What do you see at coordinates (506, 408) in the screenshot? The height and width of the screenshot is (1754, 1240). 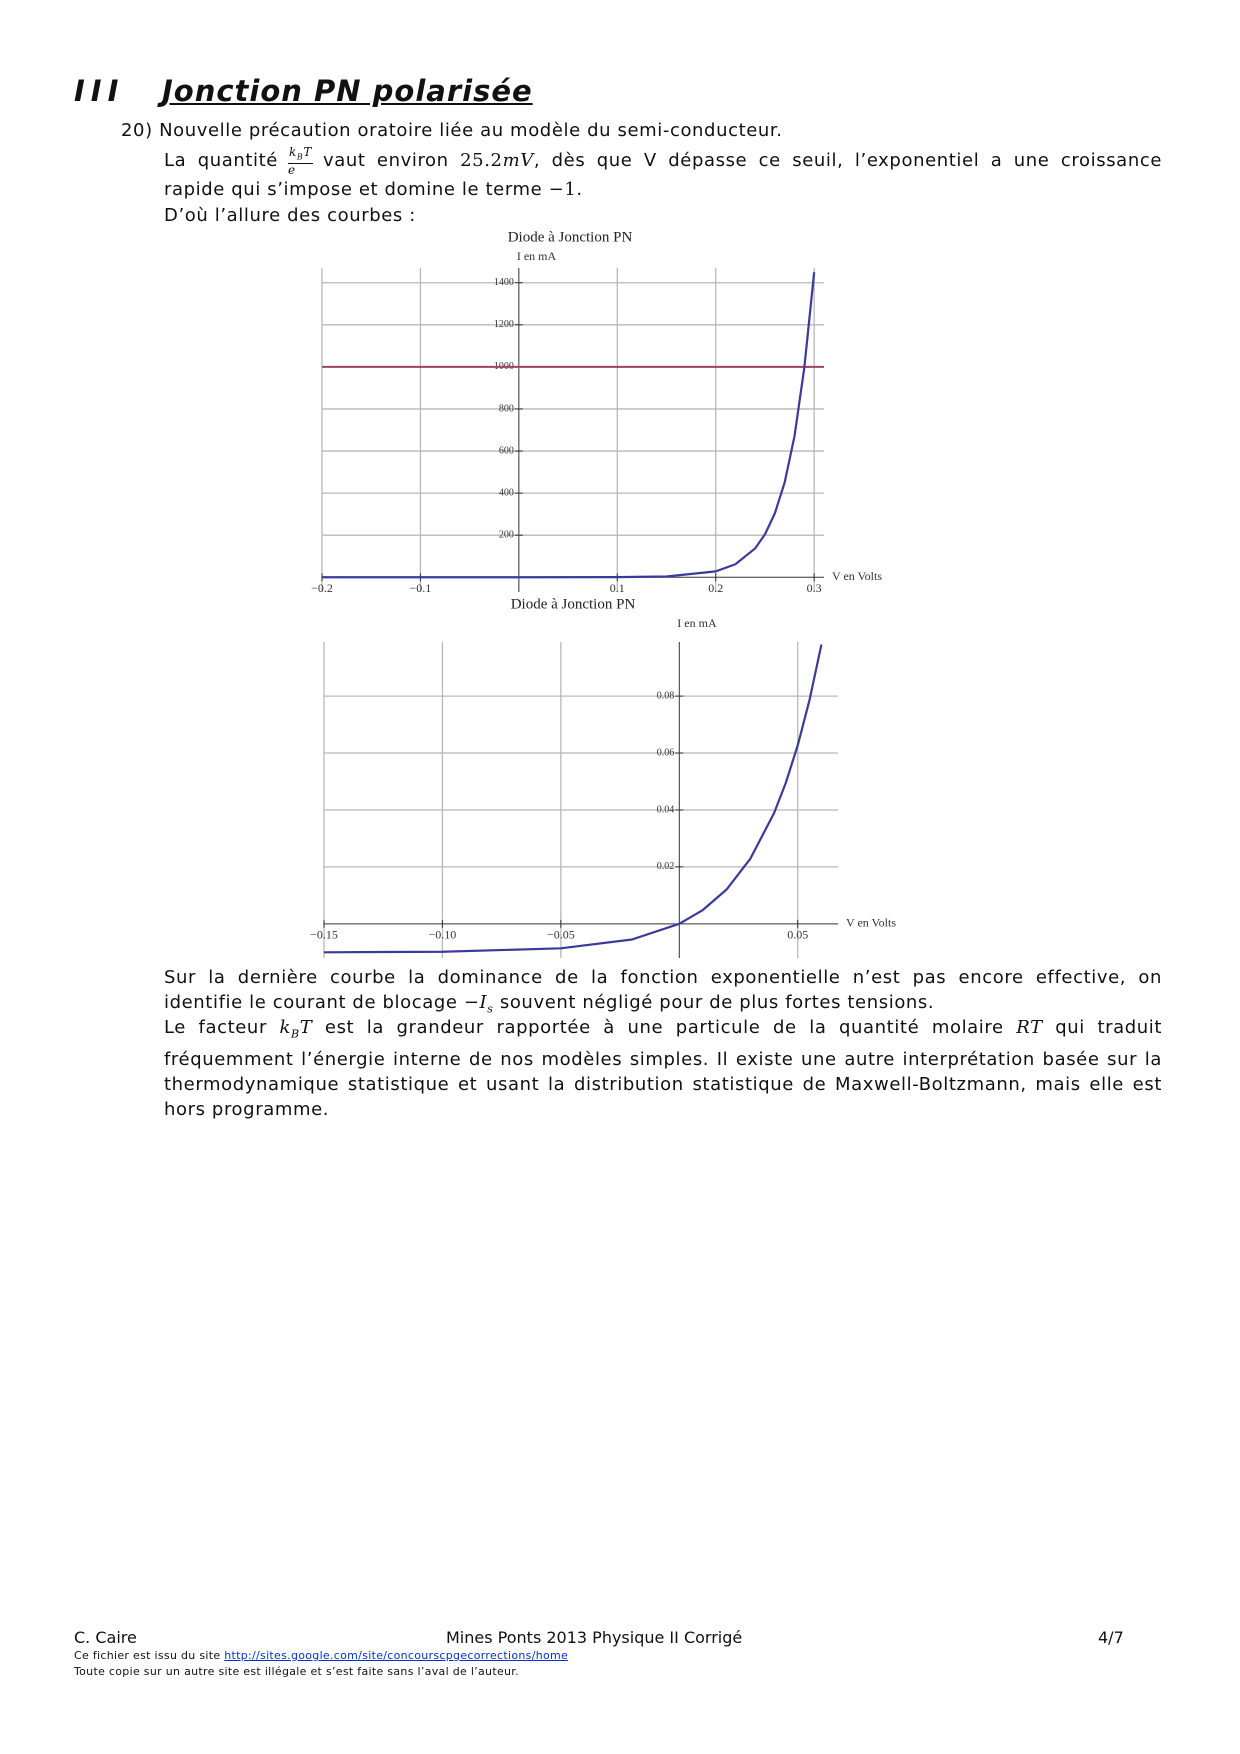 I see `y-tick-label: 800` at bounding box center [506, 408].